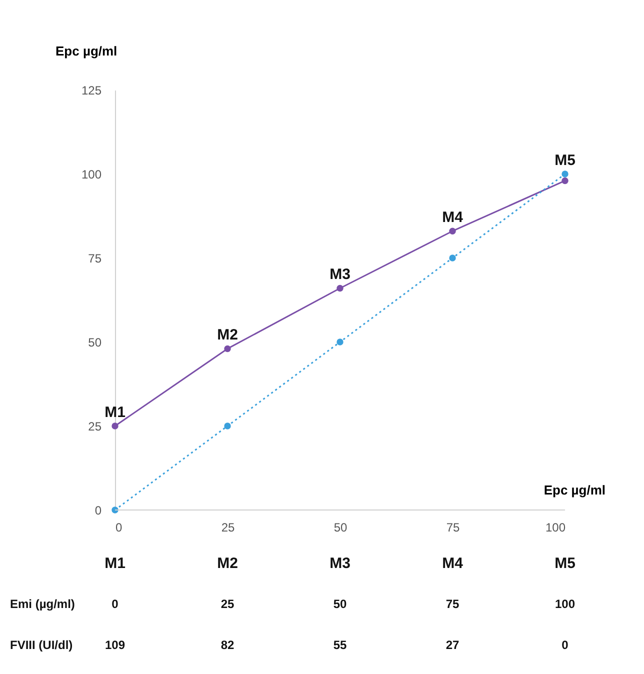 This screenshot has width=644, height=674. Describe the element at coordinates (87, 51) in the screenshot. I see `y-axis-title: Epc µg/ml` at that location.